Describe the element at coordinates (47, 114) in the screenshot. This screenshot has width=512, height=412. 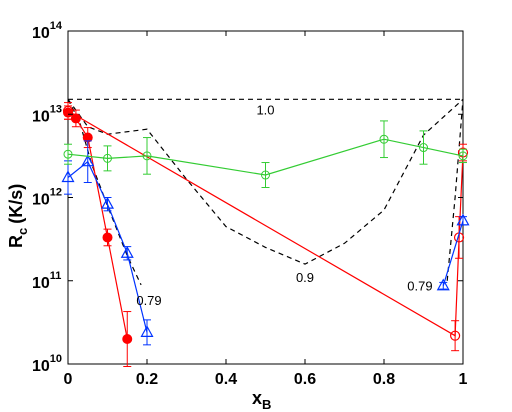
I see `y-tick-label: 1013` at that location.